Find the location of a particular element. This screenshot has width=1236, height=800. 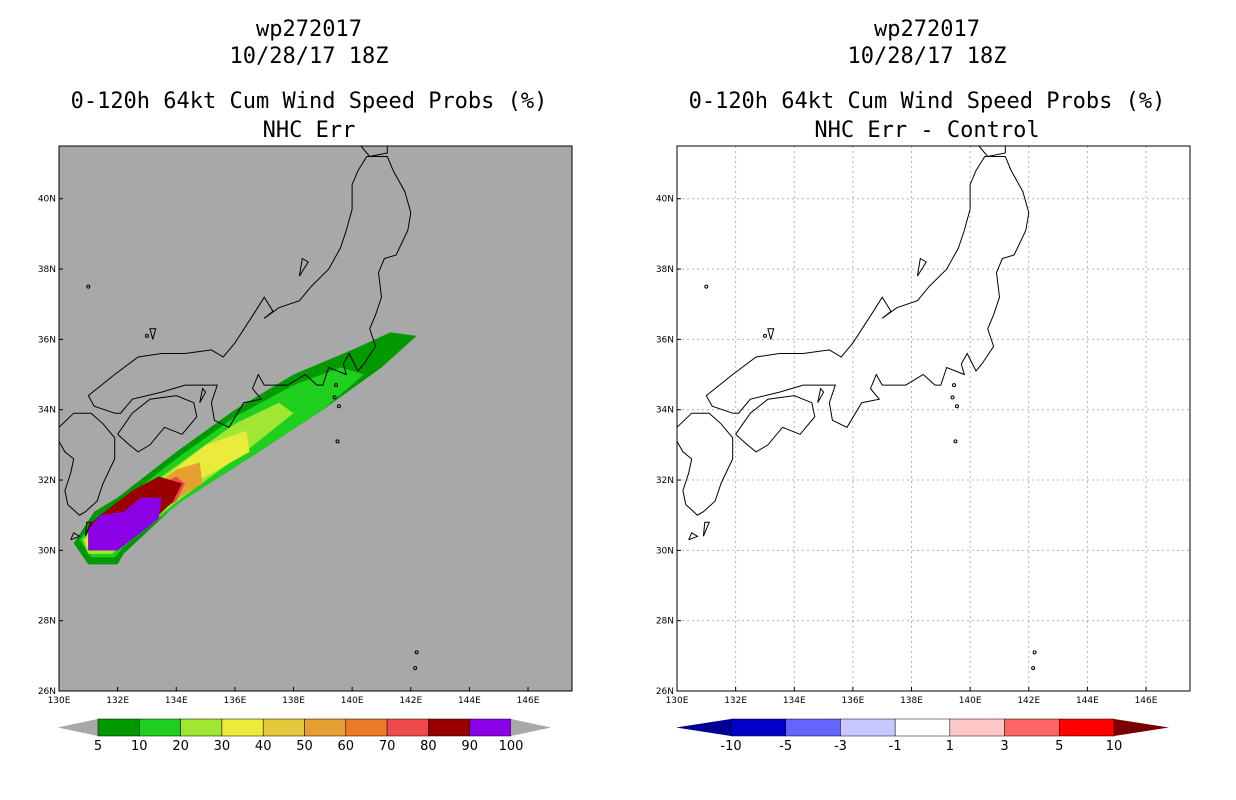

right-title-storm: wp272017 is located at coordinates (927, 29).